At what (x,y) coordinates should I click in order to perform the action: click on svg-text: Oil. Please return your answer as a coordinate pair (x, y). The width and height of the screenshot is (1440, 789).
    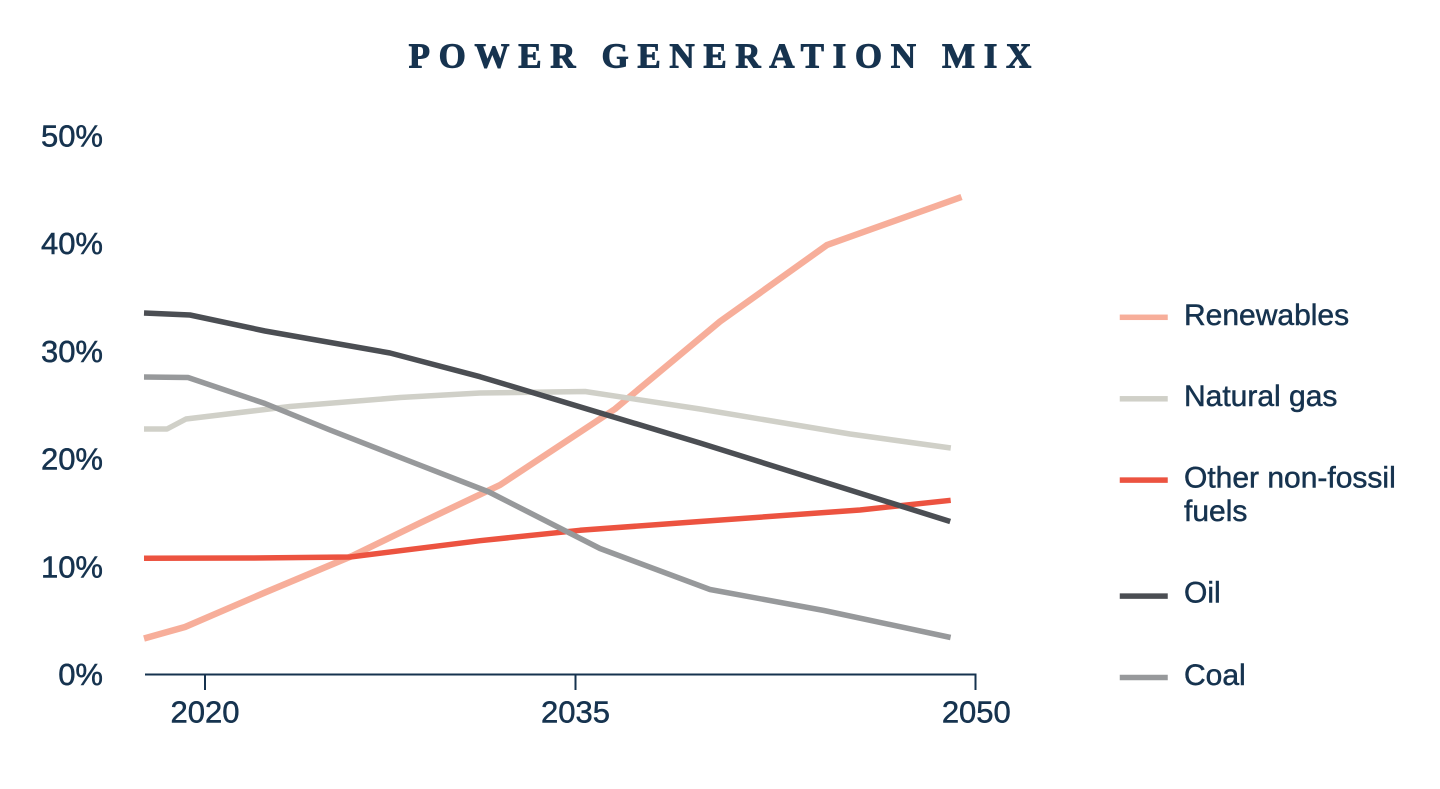
    Looking at the image, I should click on (1202, 593).